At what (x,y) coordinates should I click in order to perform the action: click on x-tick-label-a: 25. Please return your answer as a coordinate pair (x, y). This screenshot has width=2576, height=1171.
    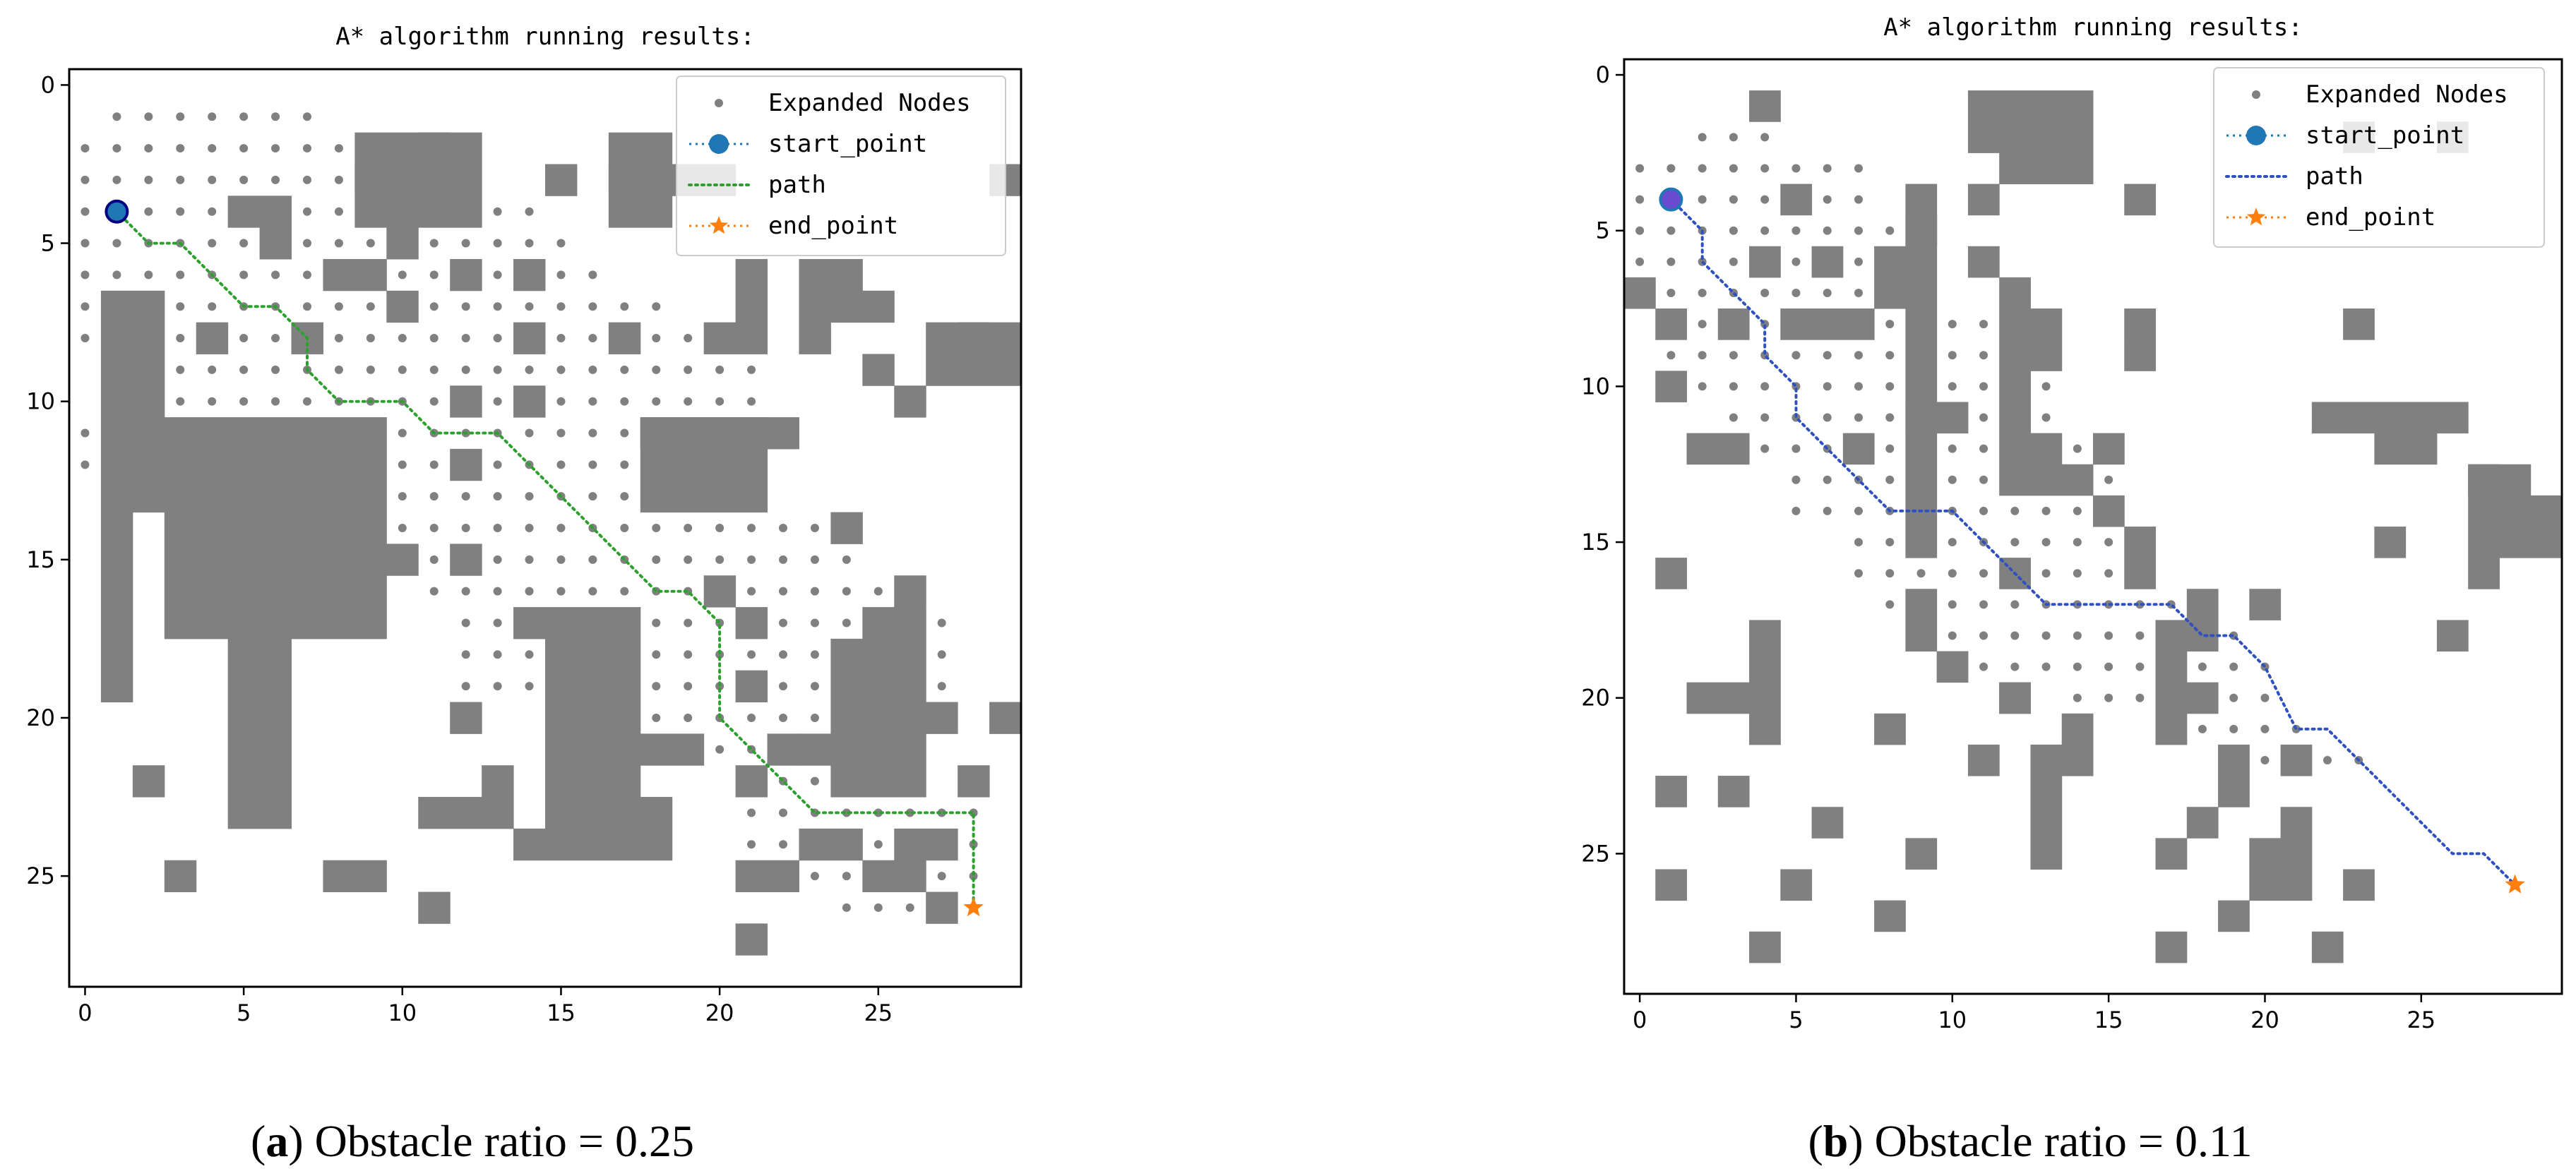
    Looking at the image, I should click on (878, 1012).